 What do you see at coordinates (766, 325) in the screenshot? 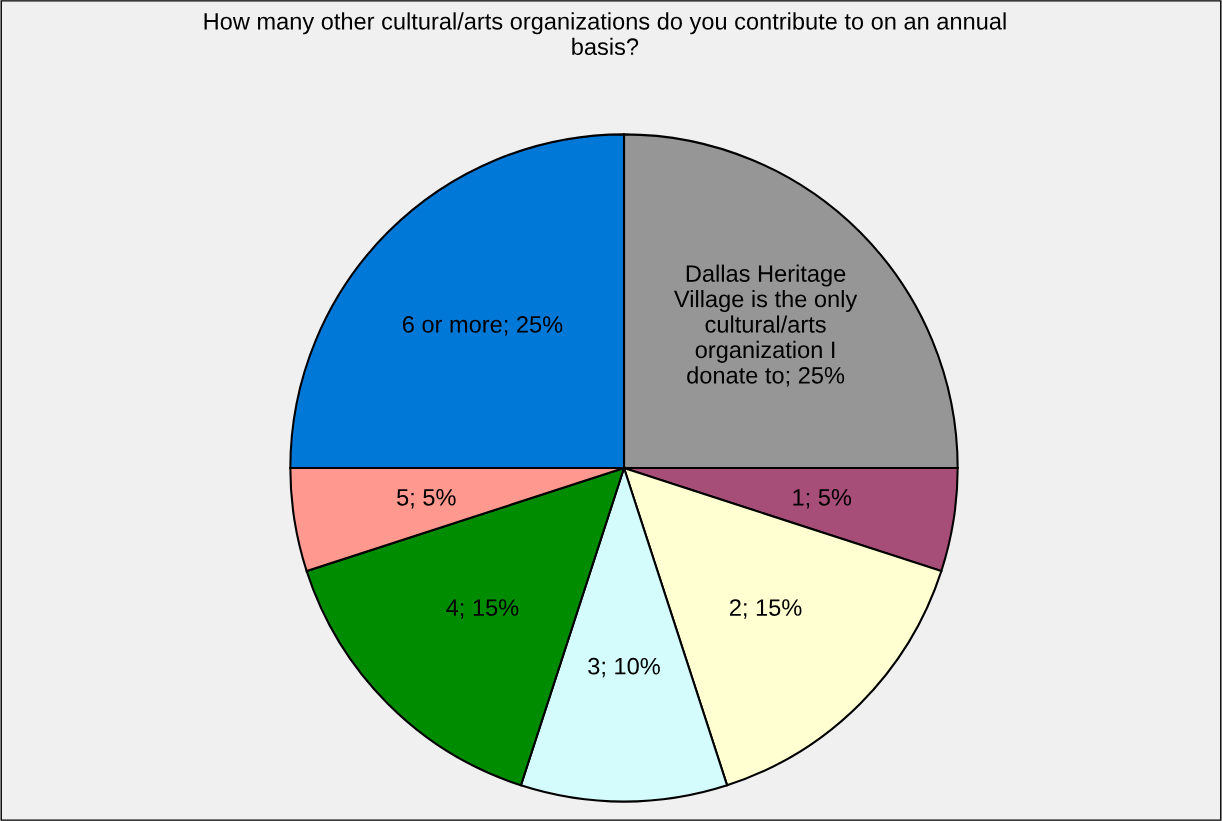
I see `slice-label: Dallas Heritage Village is the only cultural/arts organization I donate to; 25%` at bounding box center [766, 325].